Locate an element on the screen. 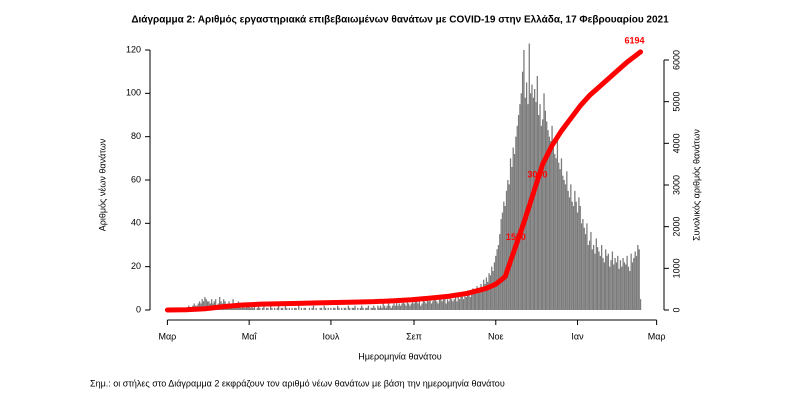  y2-tick-label: 6000 is located at coordinates (676, 60).